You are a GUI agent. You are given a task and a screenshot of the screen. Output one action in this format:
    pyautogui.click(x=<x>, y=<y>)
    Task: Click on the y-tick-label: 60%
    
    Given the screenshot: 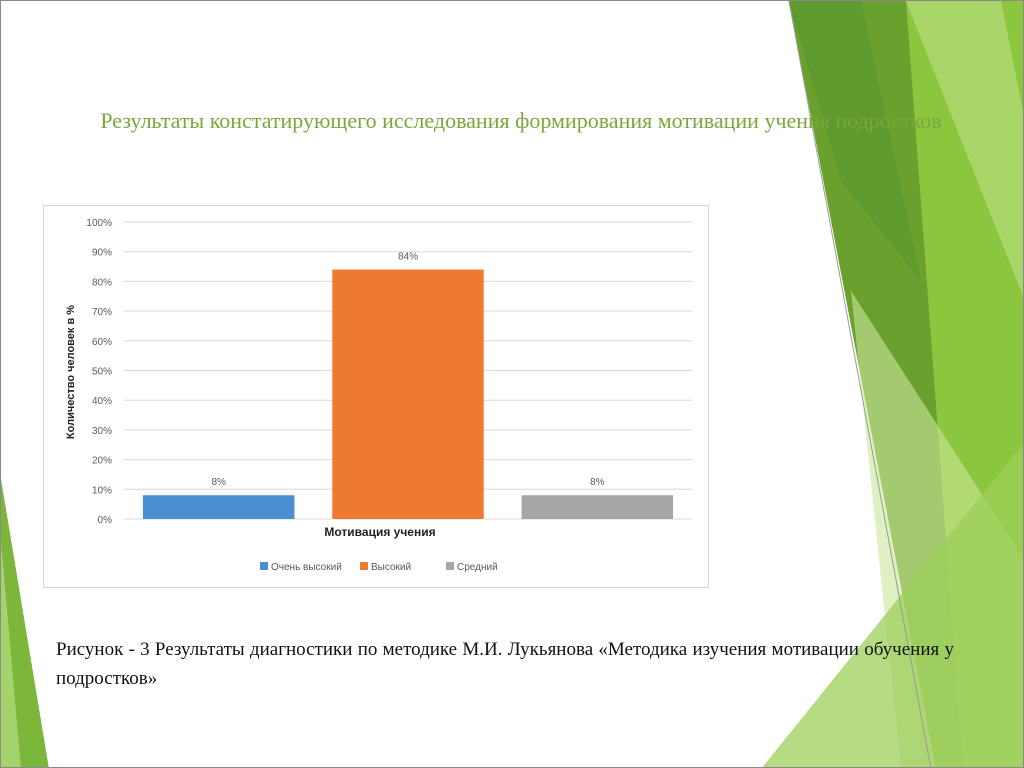 What is the action you would take?
    pyautogui.click(x=102, y=342)
    